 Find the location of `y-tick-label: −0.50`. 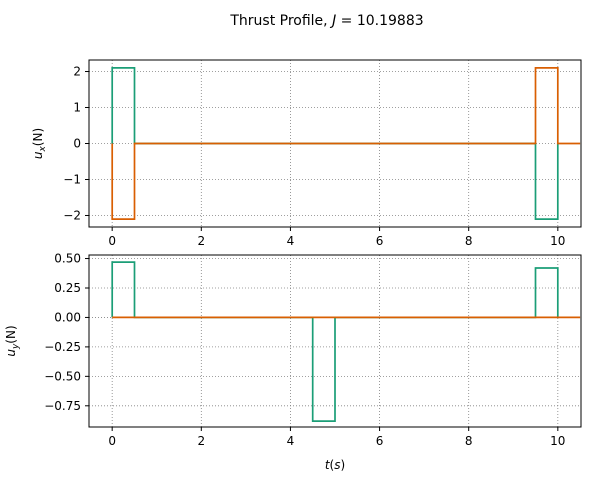

y-tick-label: −0.50 is located at coordinates (62, 376).